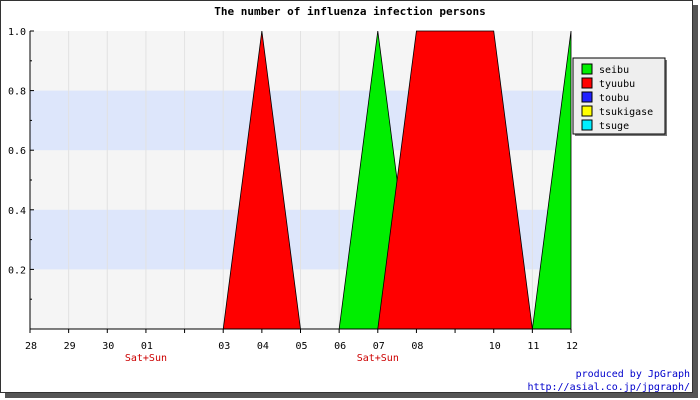 The height and width of the screenshot is (400, 700). I want to click on x-tick-label: 12, so click(572, 346).